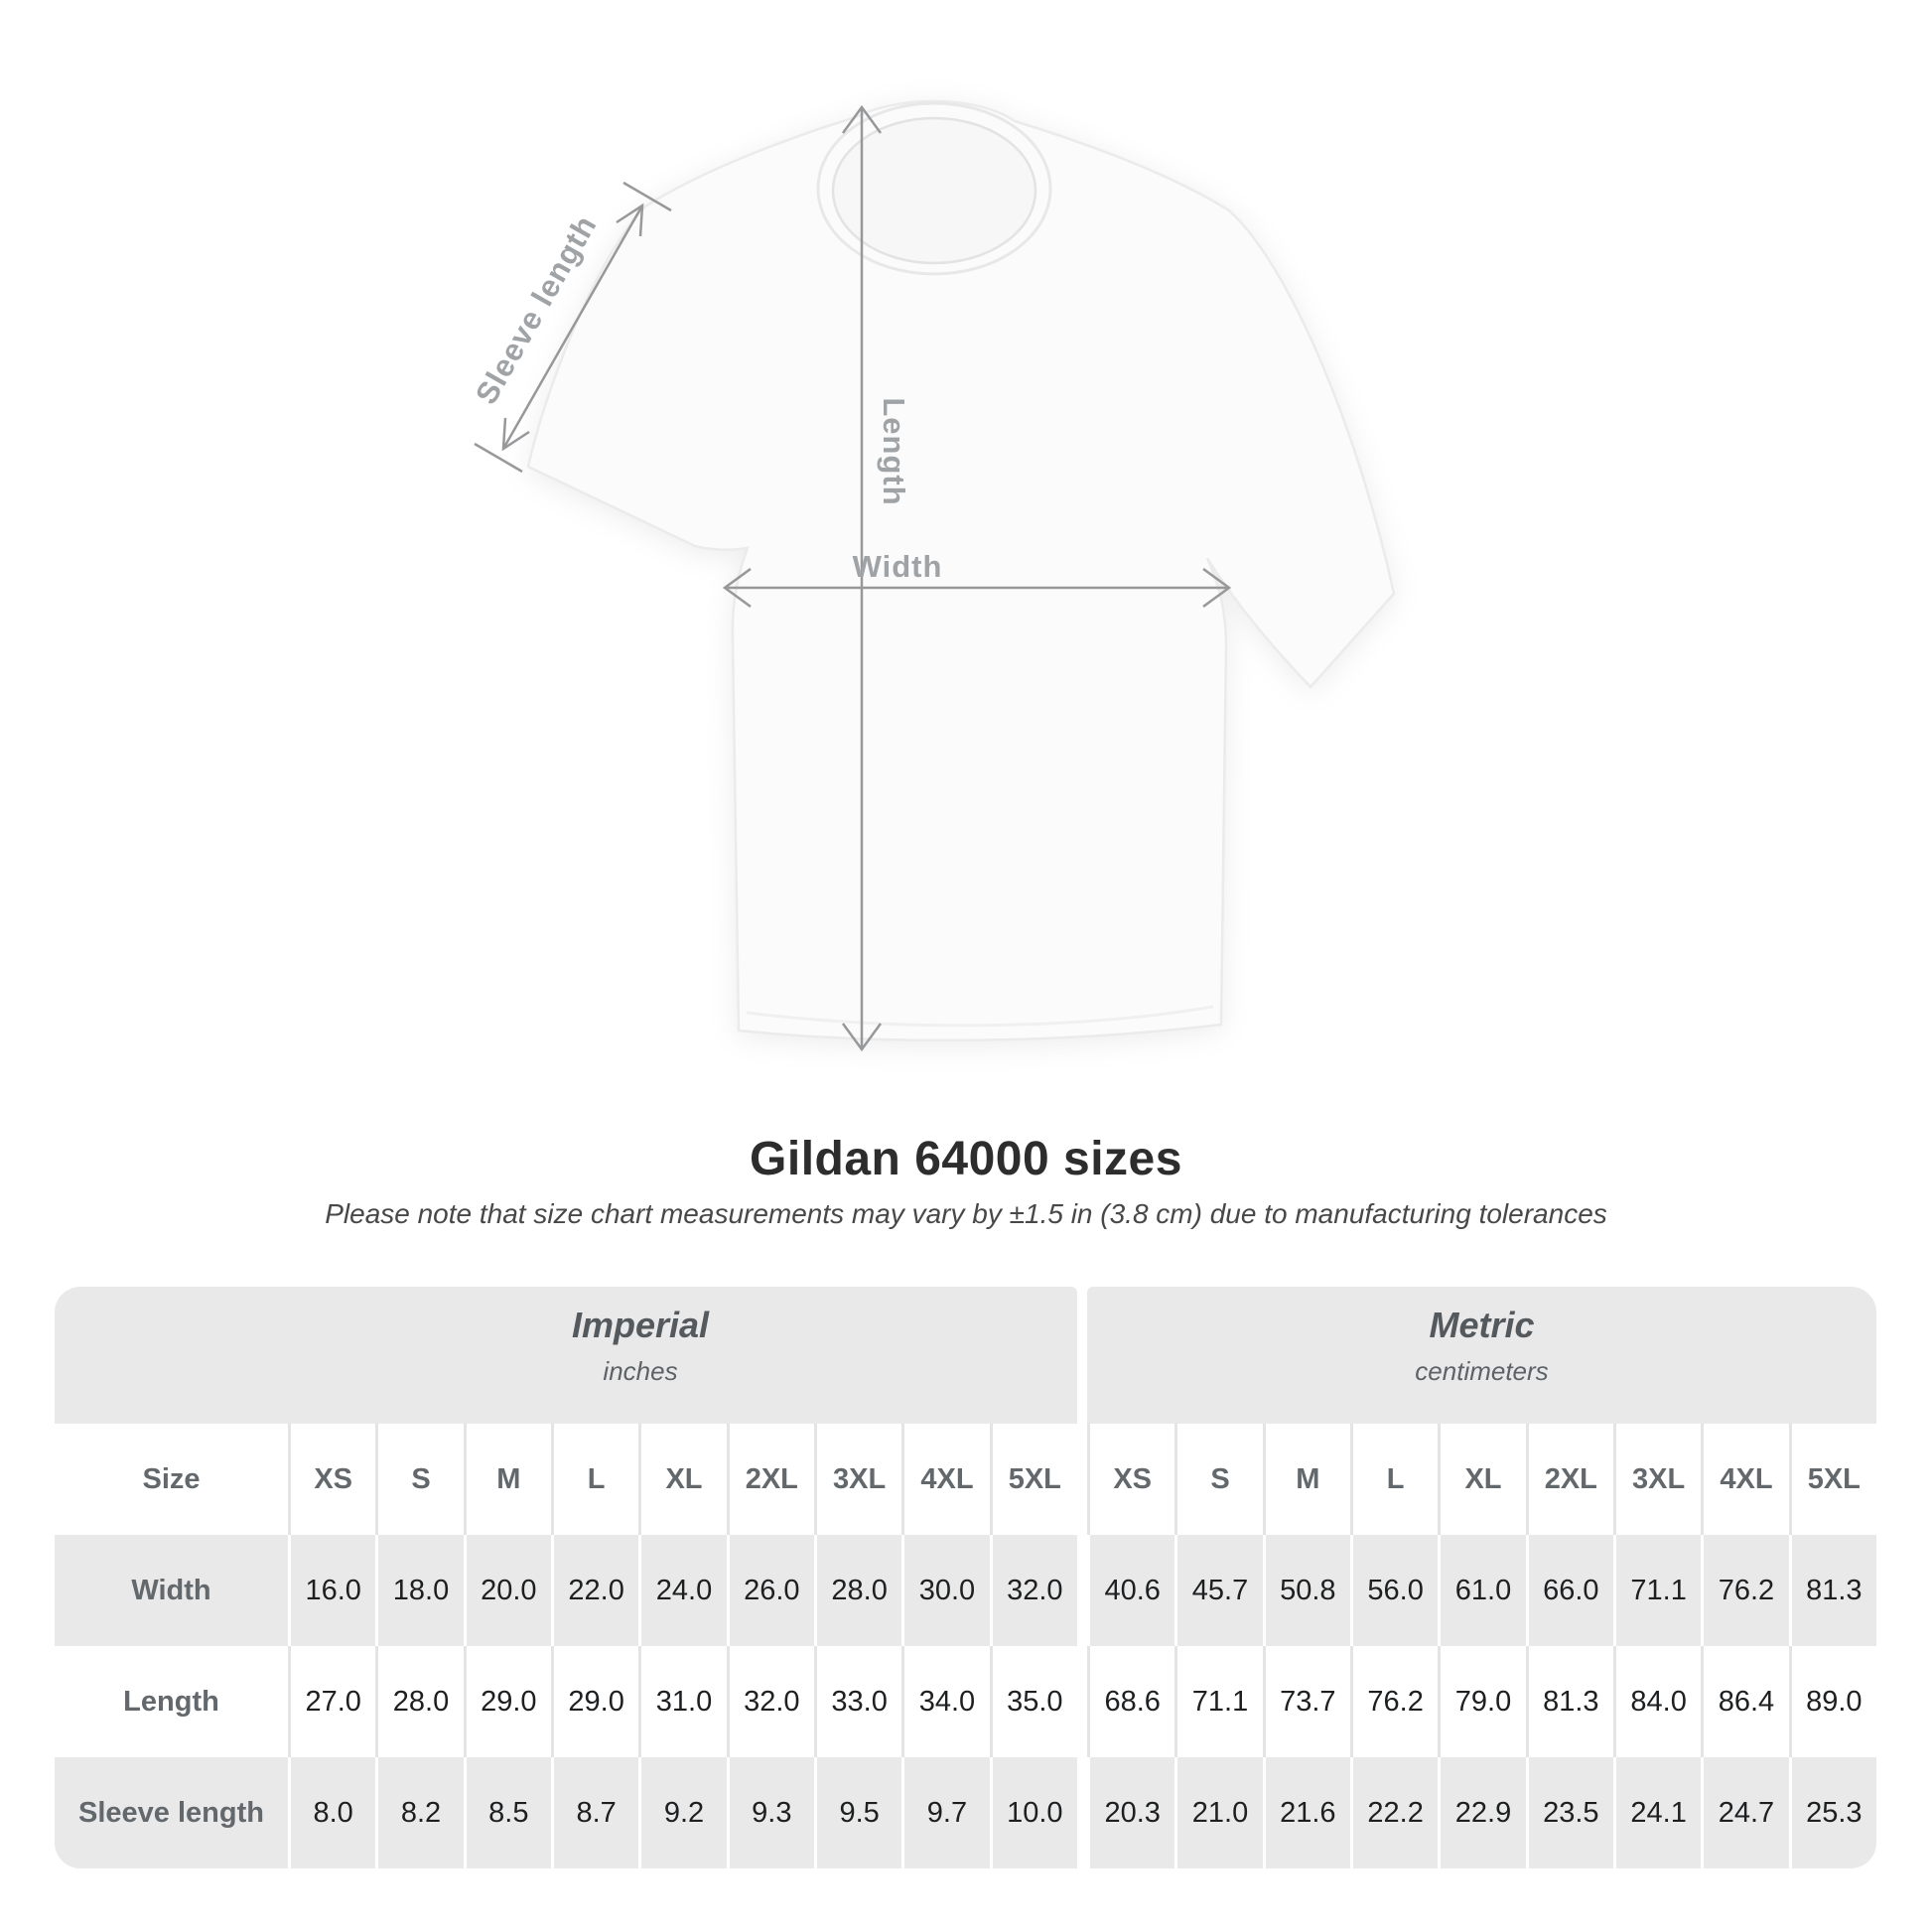 Image resolution: width=1932 pixels, height=1932 pixels. What do you see at coordinates (641, 1371) in the screenshot?
I see `imperial-unit: inches` at bounding box center [641, 1371].